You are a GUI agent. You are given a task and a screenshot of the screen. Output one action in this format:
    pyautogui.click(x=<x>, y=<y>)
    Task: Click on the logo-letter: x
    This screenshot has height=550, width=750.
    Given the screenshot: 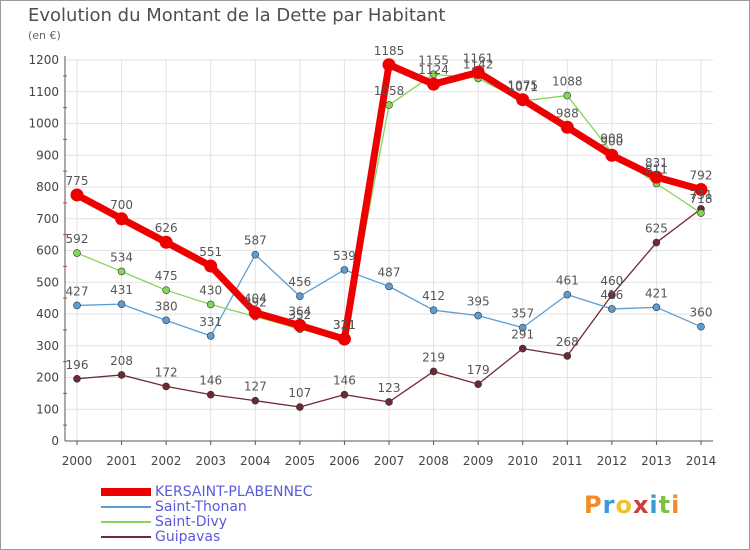 What is the action you would take?
    pyautogui.click(x=641, y=505)
    